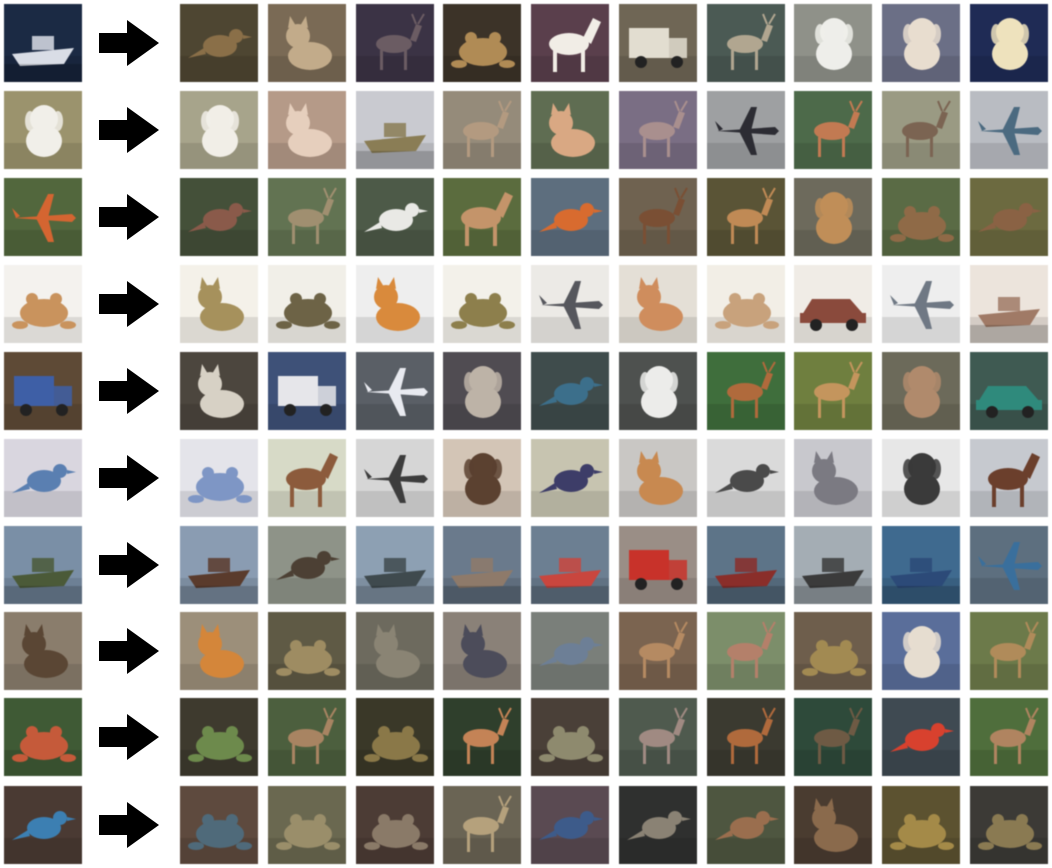 This screenshot has height=868, width=1052. What do you see at coordinates (833, 304) in the screenshot?
I see `car-photo` at bounding box center [833, 304].